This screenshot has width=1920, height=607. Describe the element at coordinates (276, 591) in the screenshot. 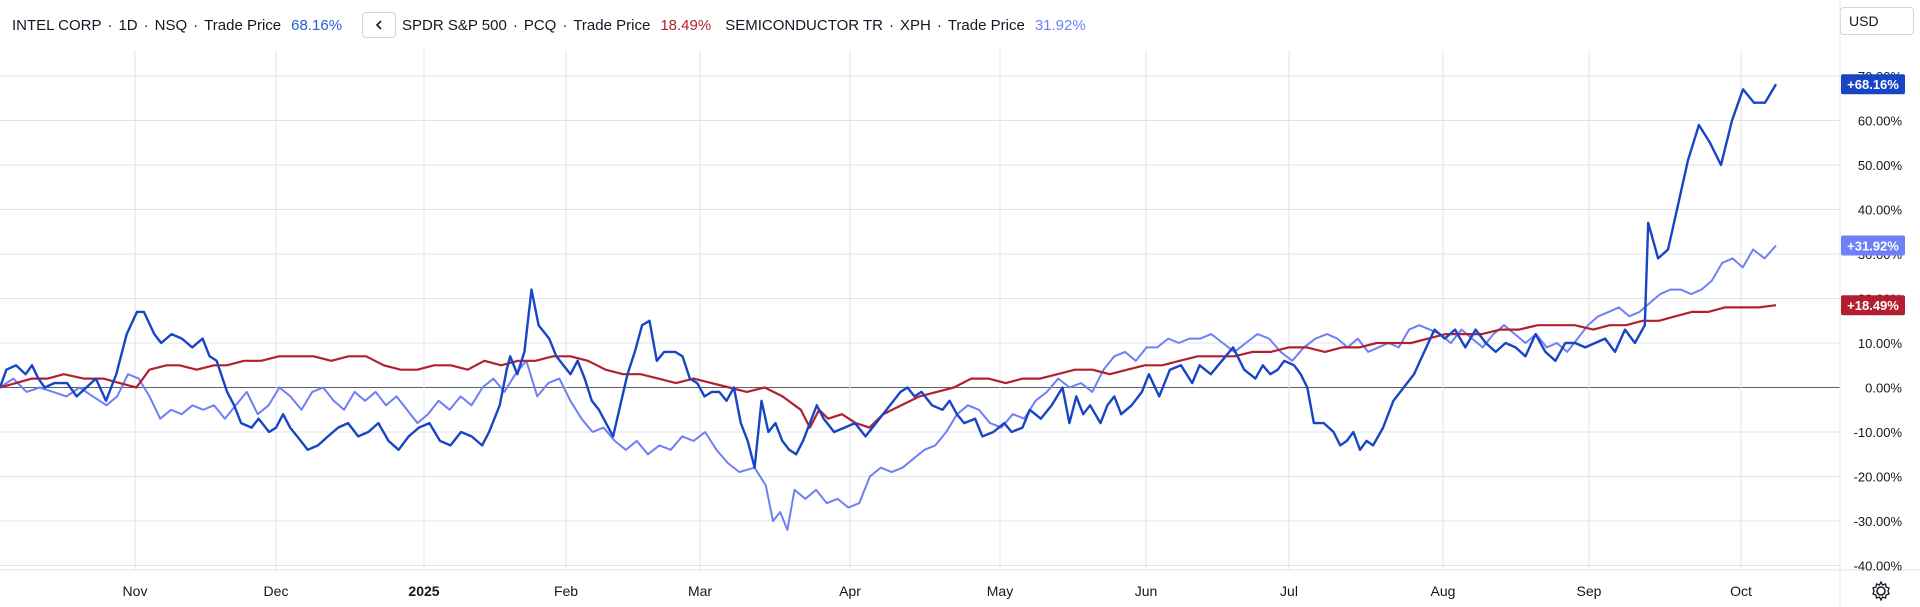

I see `x-tick-label: Dec` at that location.